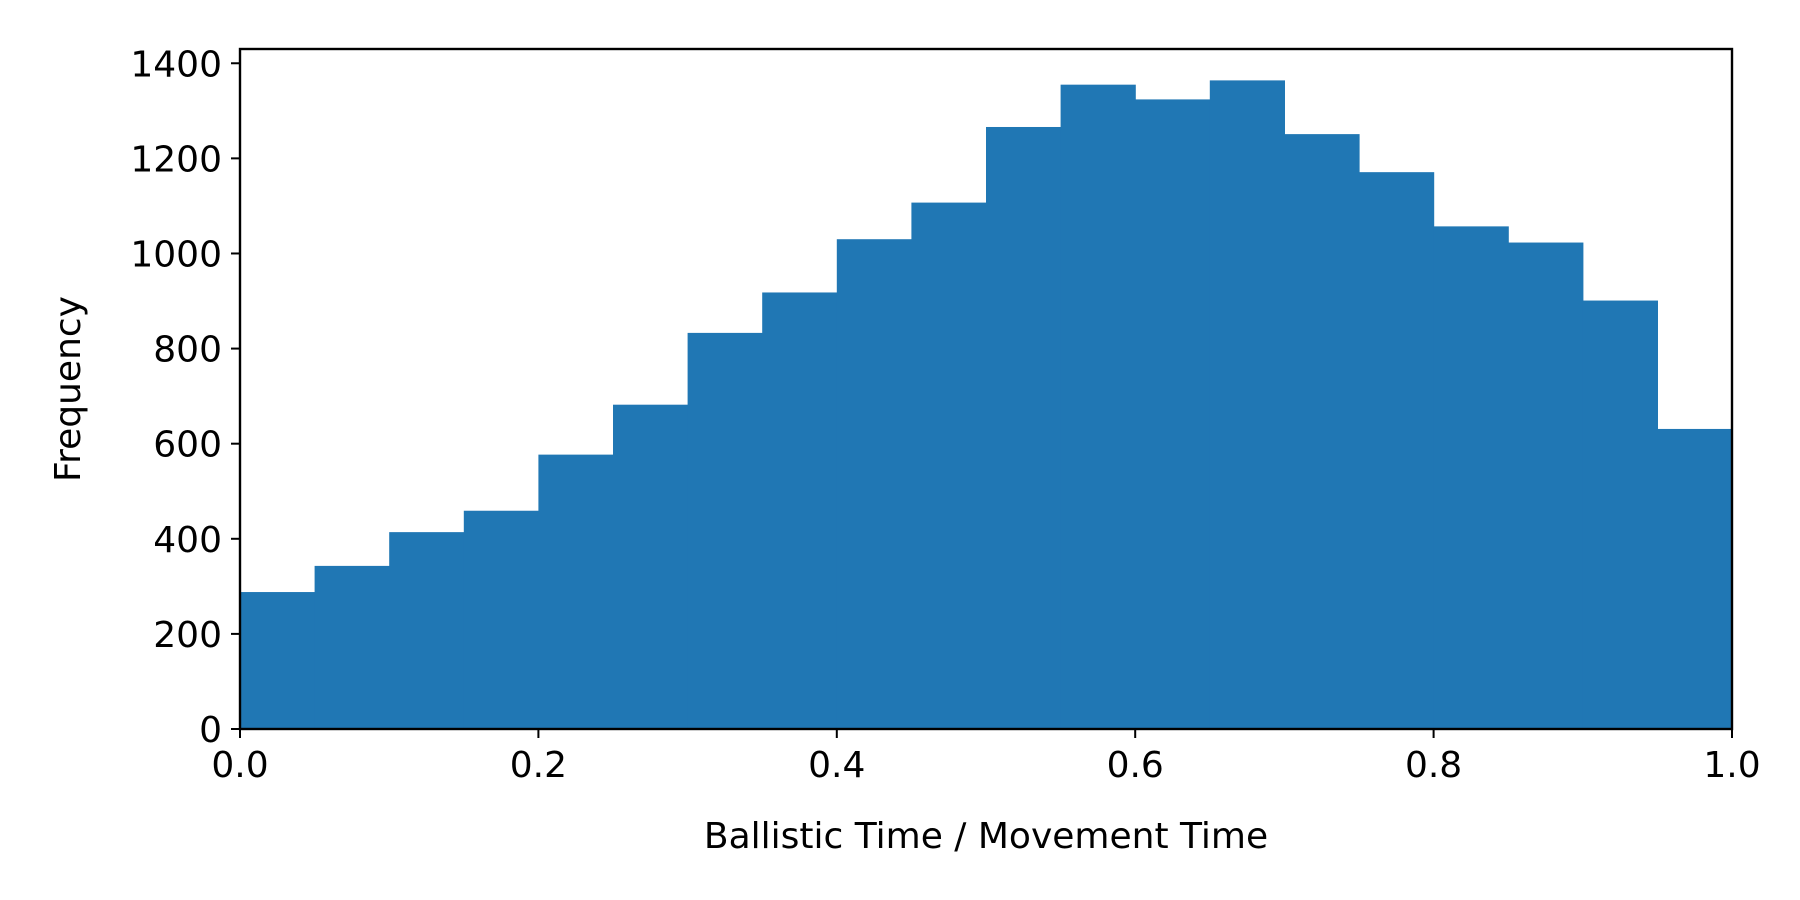 The height and width of the screenshot is (900, 1800). Describe the element at coordinates (68, 389) in the screenshot. I see `y-axis-label: Frequency` at that location.